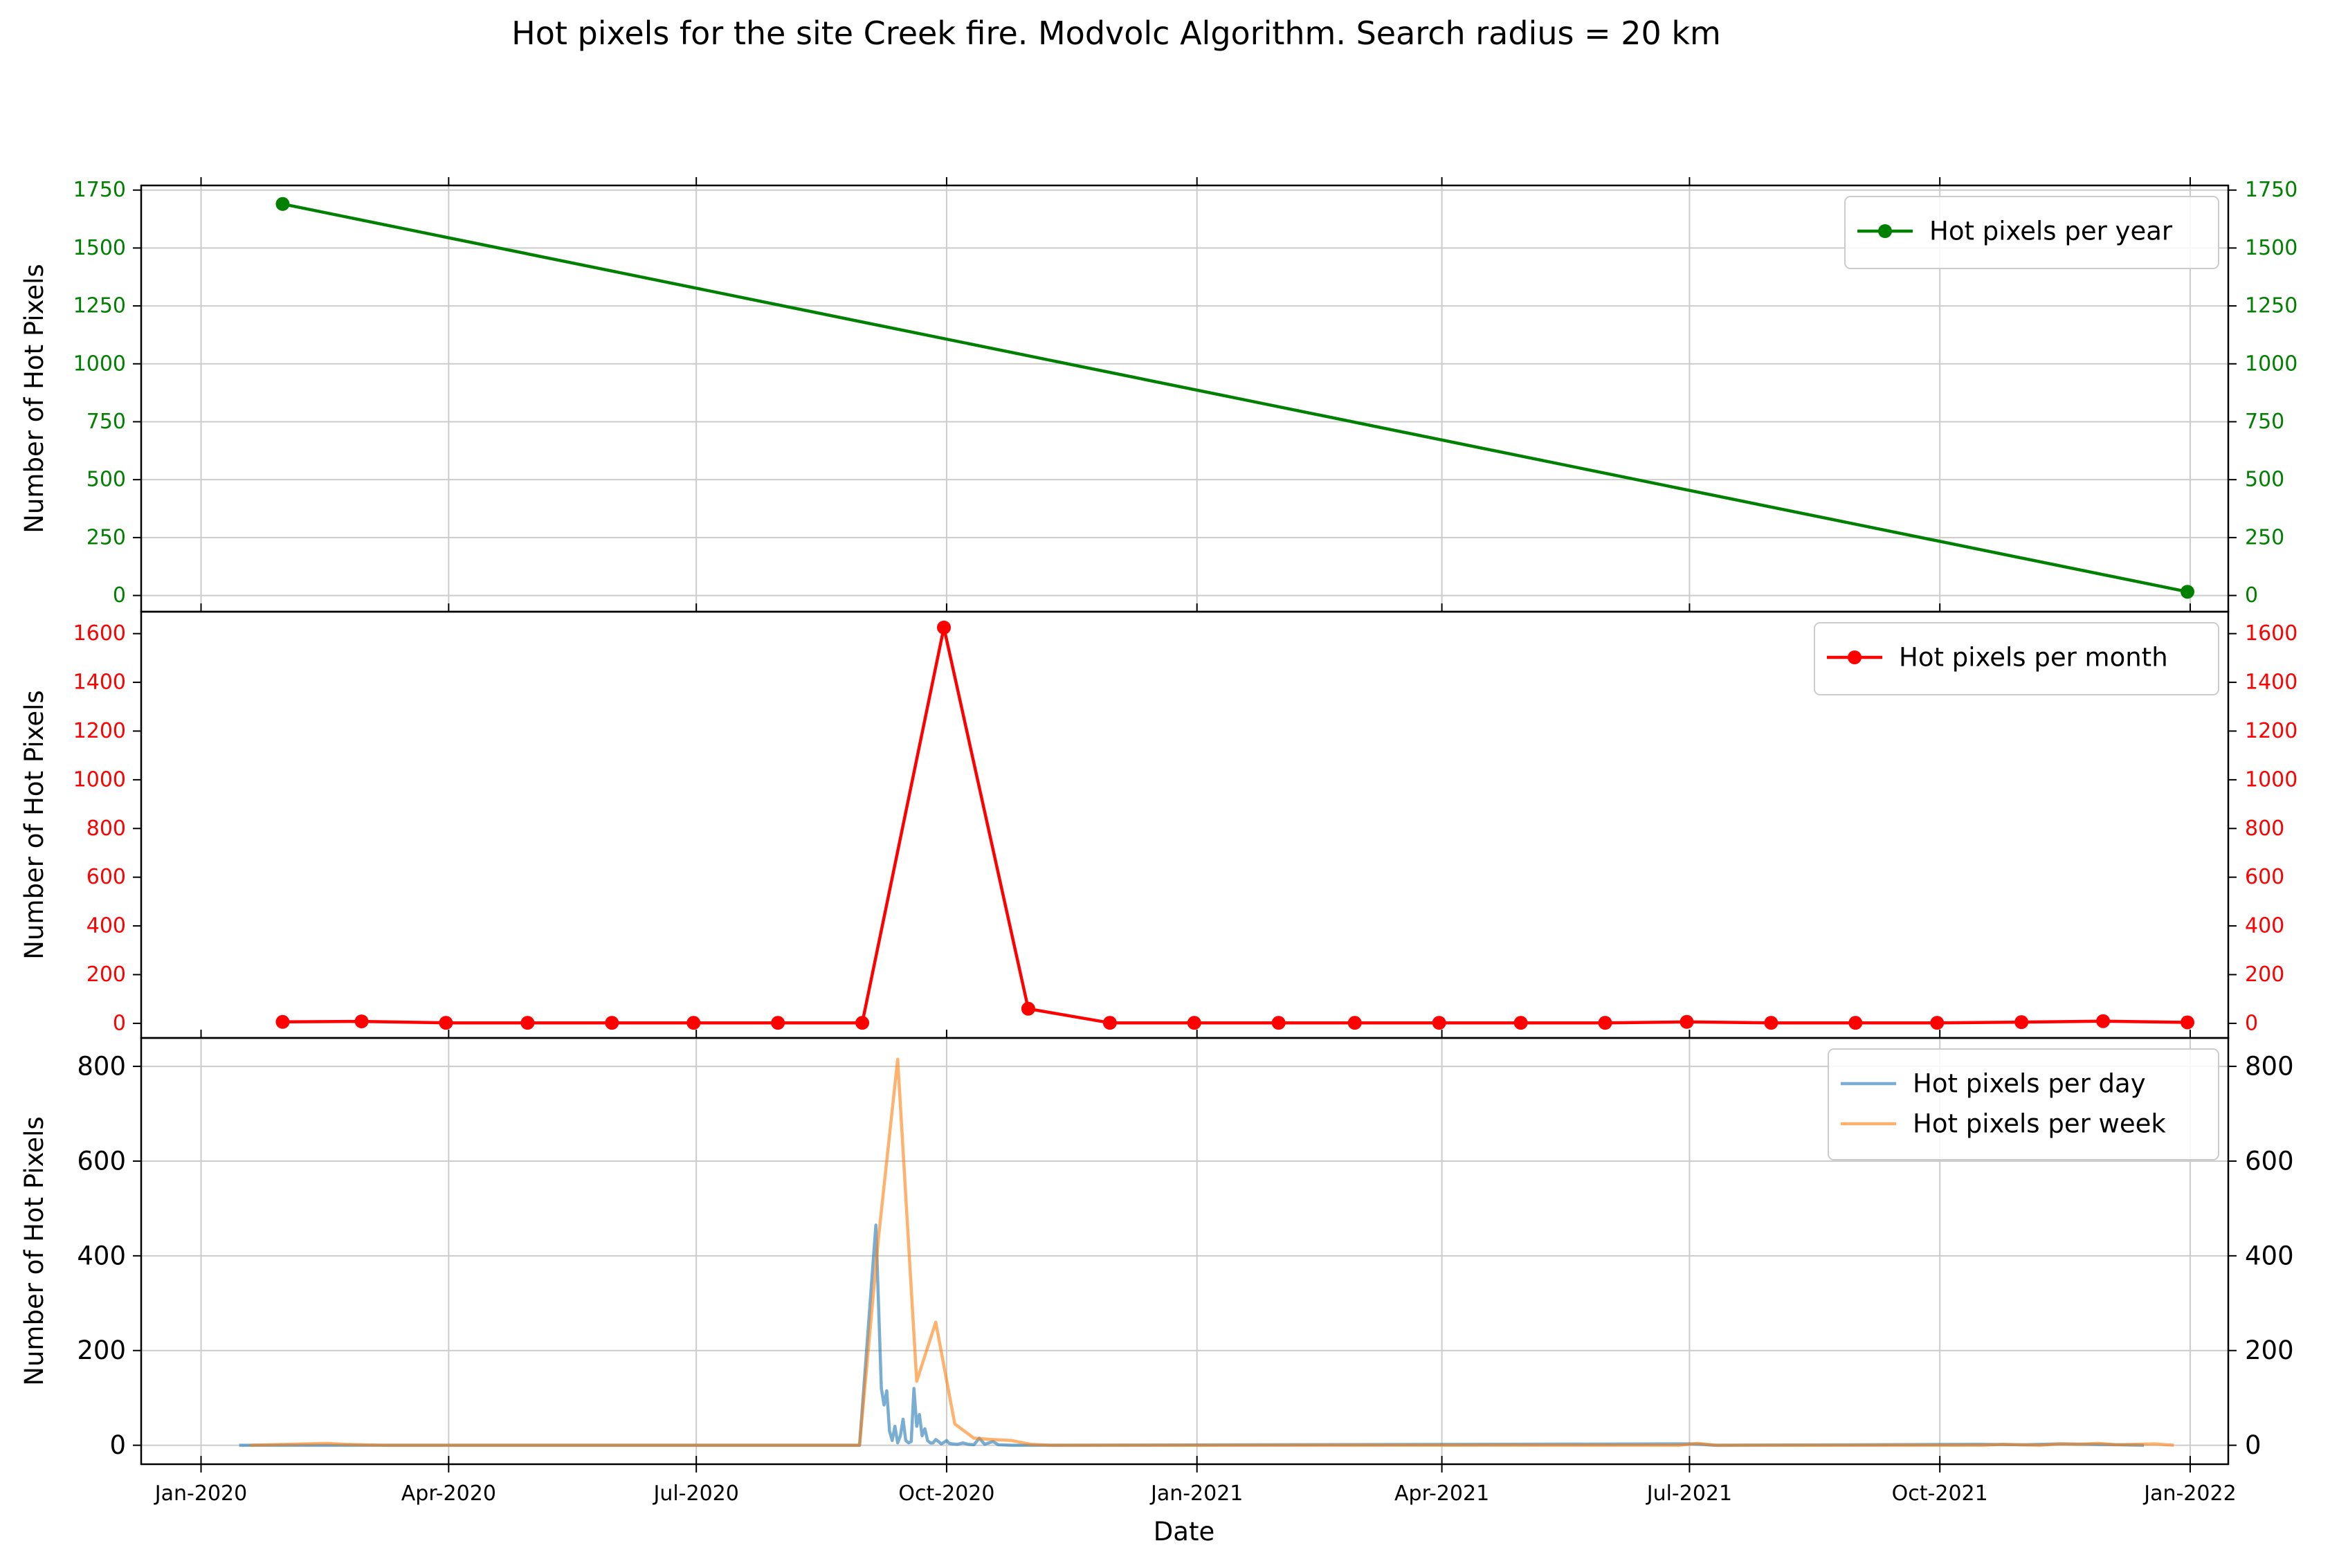 The image size is (2330, 1568). I want to click on x-tick-label: Jan-2021, so click(1196, 1494).